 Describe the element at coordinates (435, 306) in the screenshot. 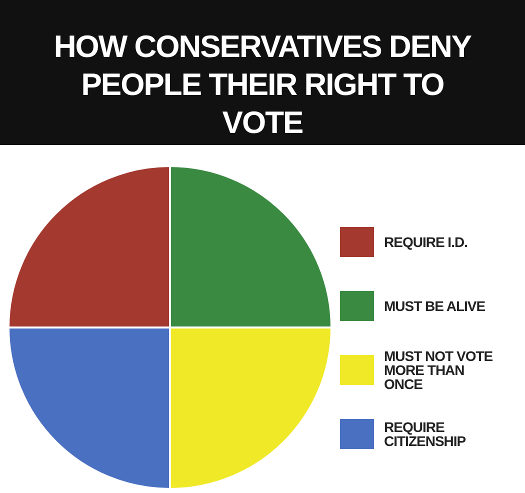

I see `legend-label: MUST BE ALIVE` at that location.